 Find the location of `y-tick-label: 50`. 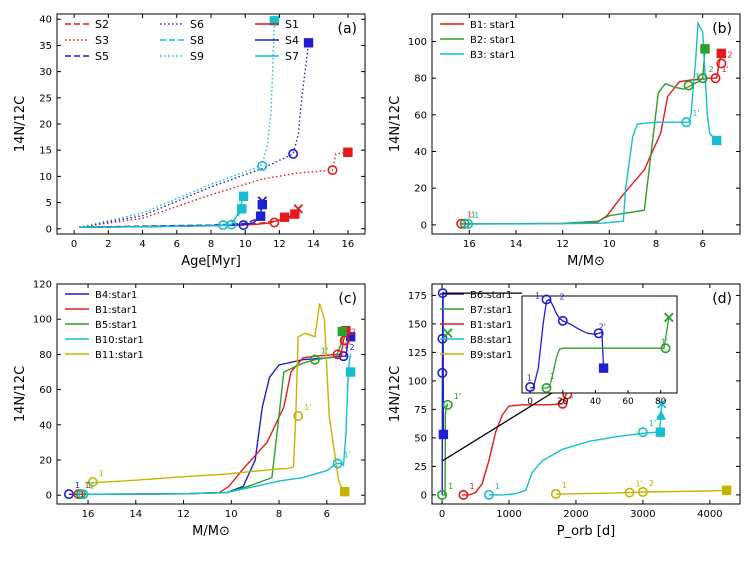

y-tick-label: 50 is located at coordinates (420, 438).